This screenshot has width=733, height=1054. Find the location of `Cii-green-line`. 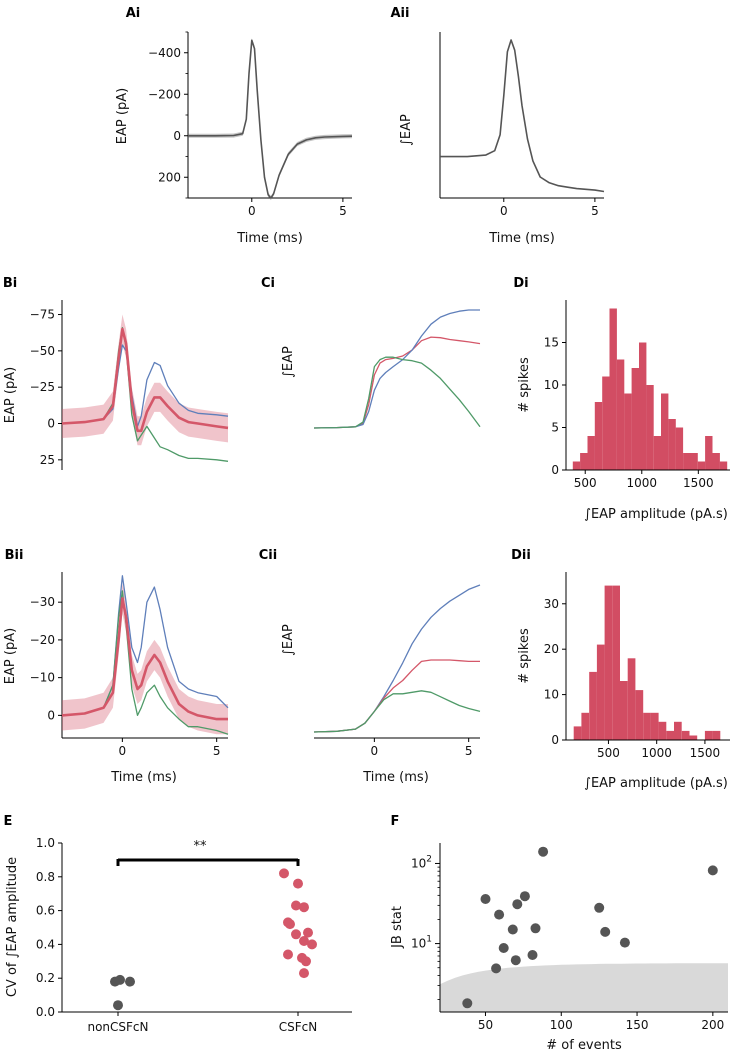

Cii-green-line is located at coordinates (397, 711).